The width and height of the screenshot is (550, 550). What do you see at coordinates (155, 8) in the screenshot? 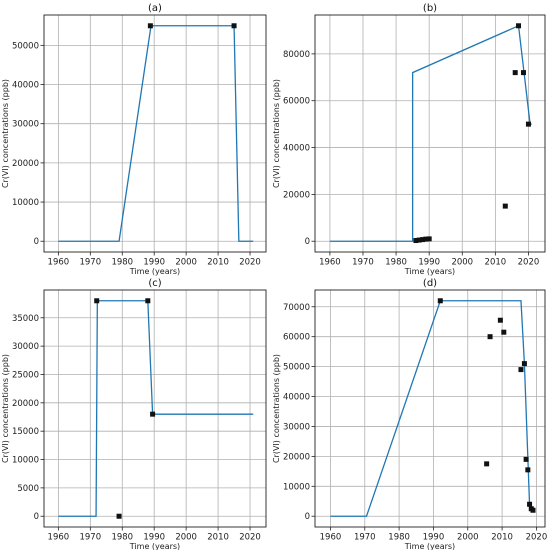
I see `panel-title: (a)` at bounding box center [155, 8].